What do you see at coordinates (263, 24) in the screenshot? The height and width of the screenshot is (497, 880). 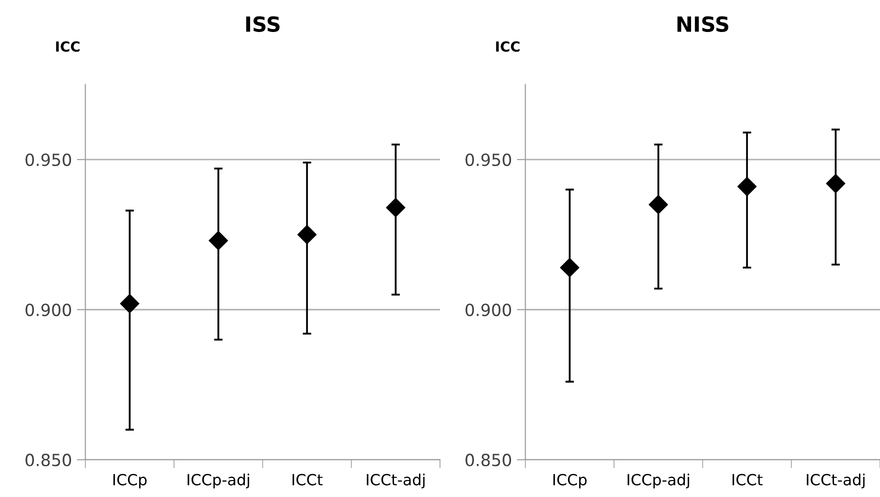 I see `chart-title: ISS` at bounding box center [263, 24].